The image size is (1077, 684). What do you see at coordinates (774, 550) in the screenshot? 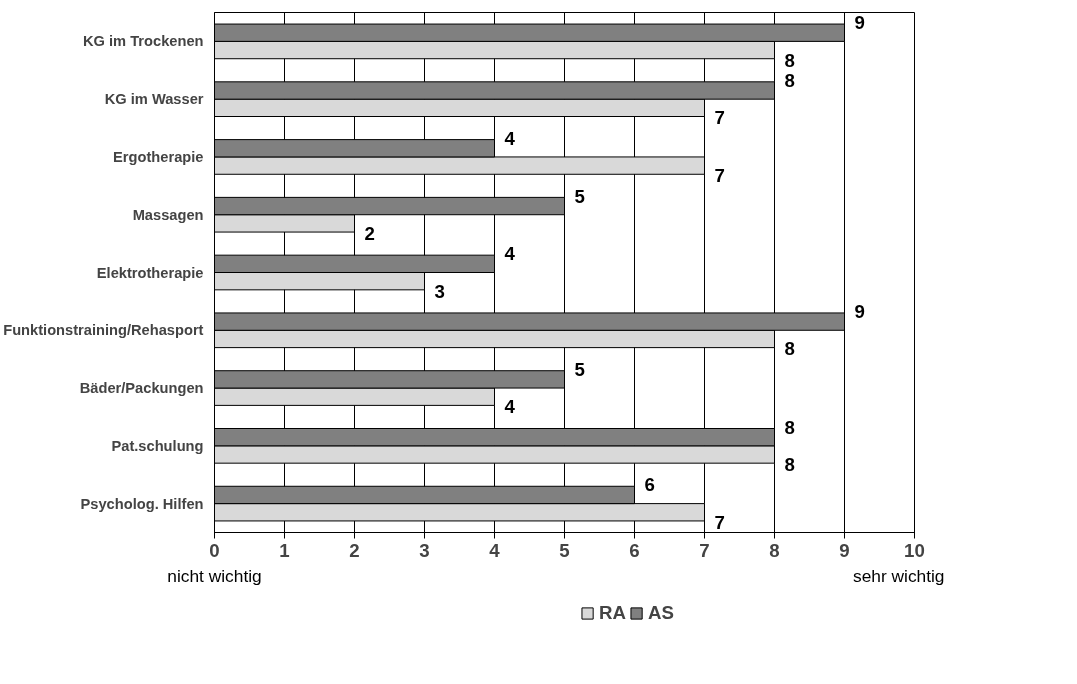
I see `x-tick-label: 8` at bounding box center [774, 550].